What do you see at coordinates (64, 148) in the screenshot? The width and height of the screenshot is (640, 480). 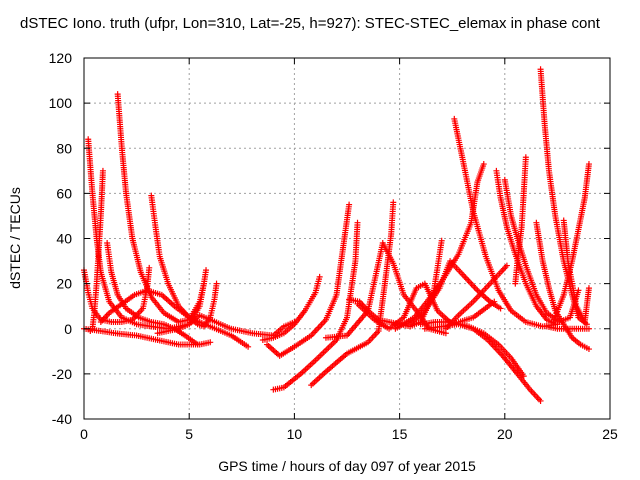 I see `y-tick-label: 80` at bounding box center [64, 148].